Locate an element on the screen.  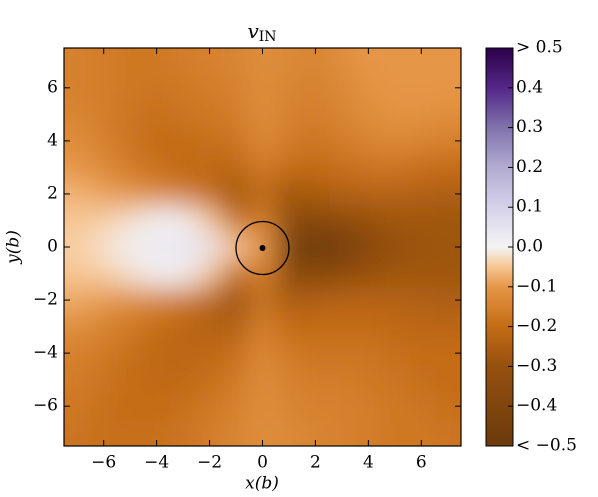
x-tick-label: −6 is located at coordinates (103, 463).